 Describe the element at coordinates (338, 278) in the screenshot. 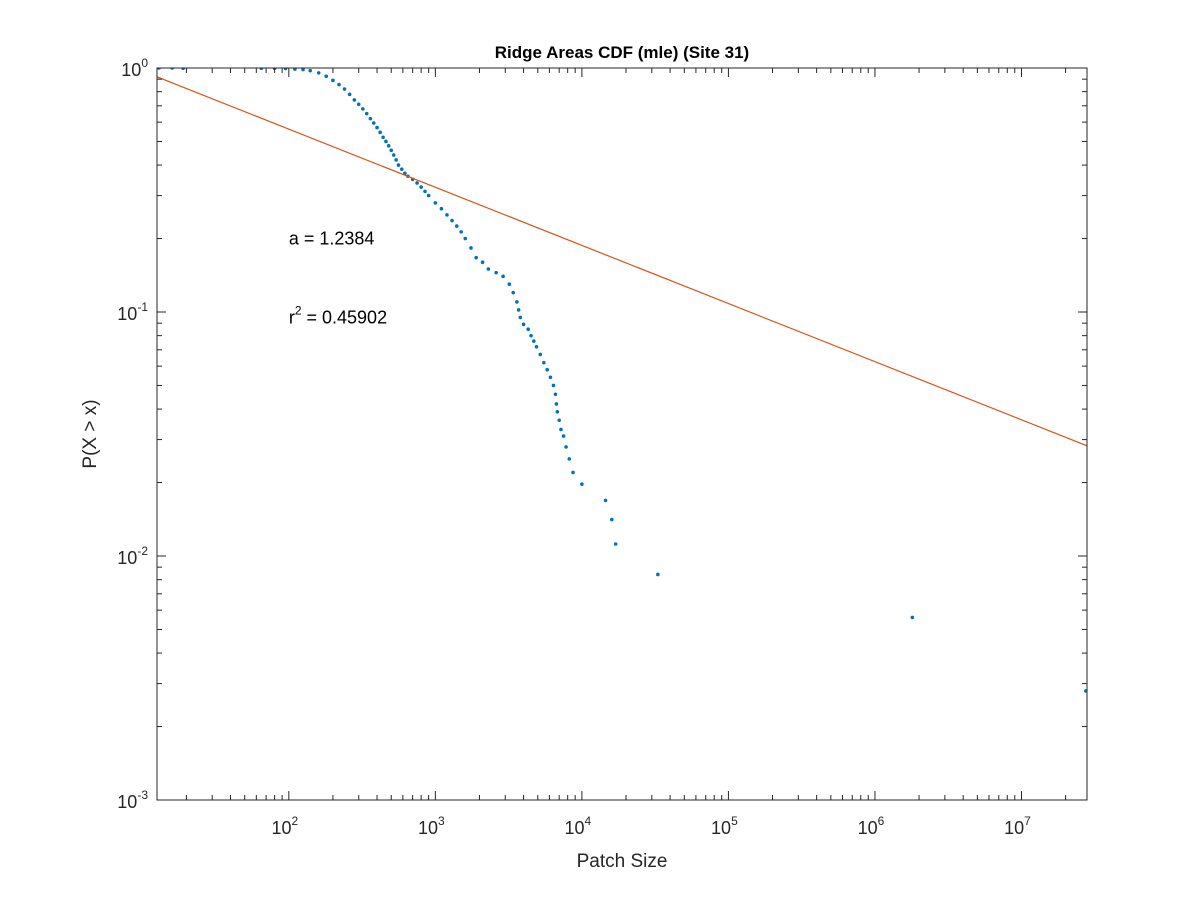

I see `annotation-layer: a = 1.2384 r2 = 0.45902` at that location.